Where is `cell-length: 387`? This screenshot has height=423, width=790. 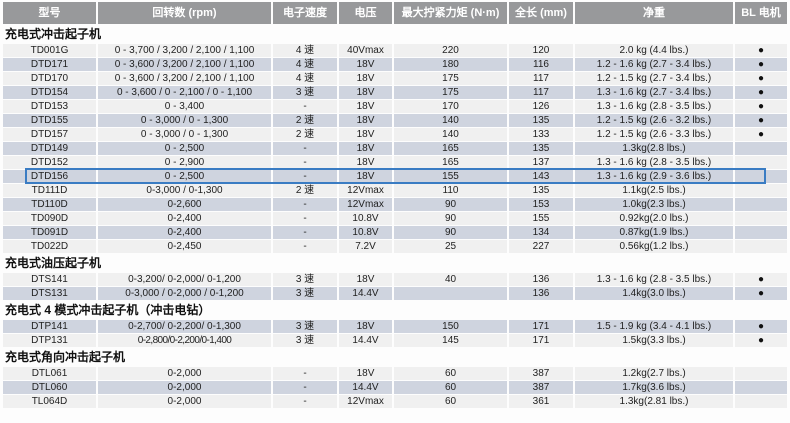
cell-length: 387 is located at coordinates (541, 387).